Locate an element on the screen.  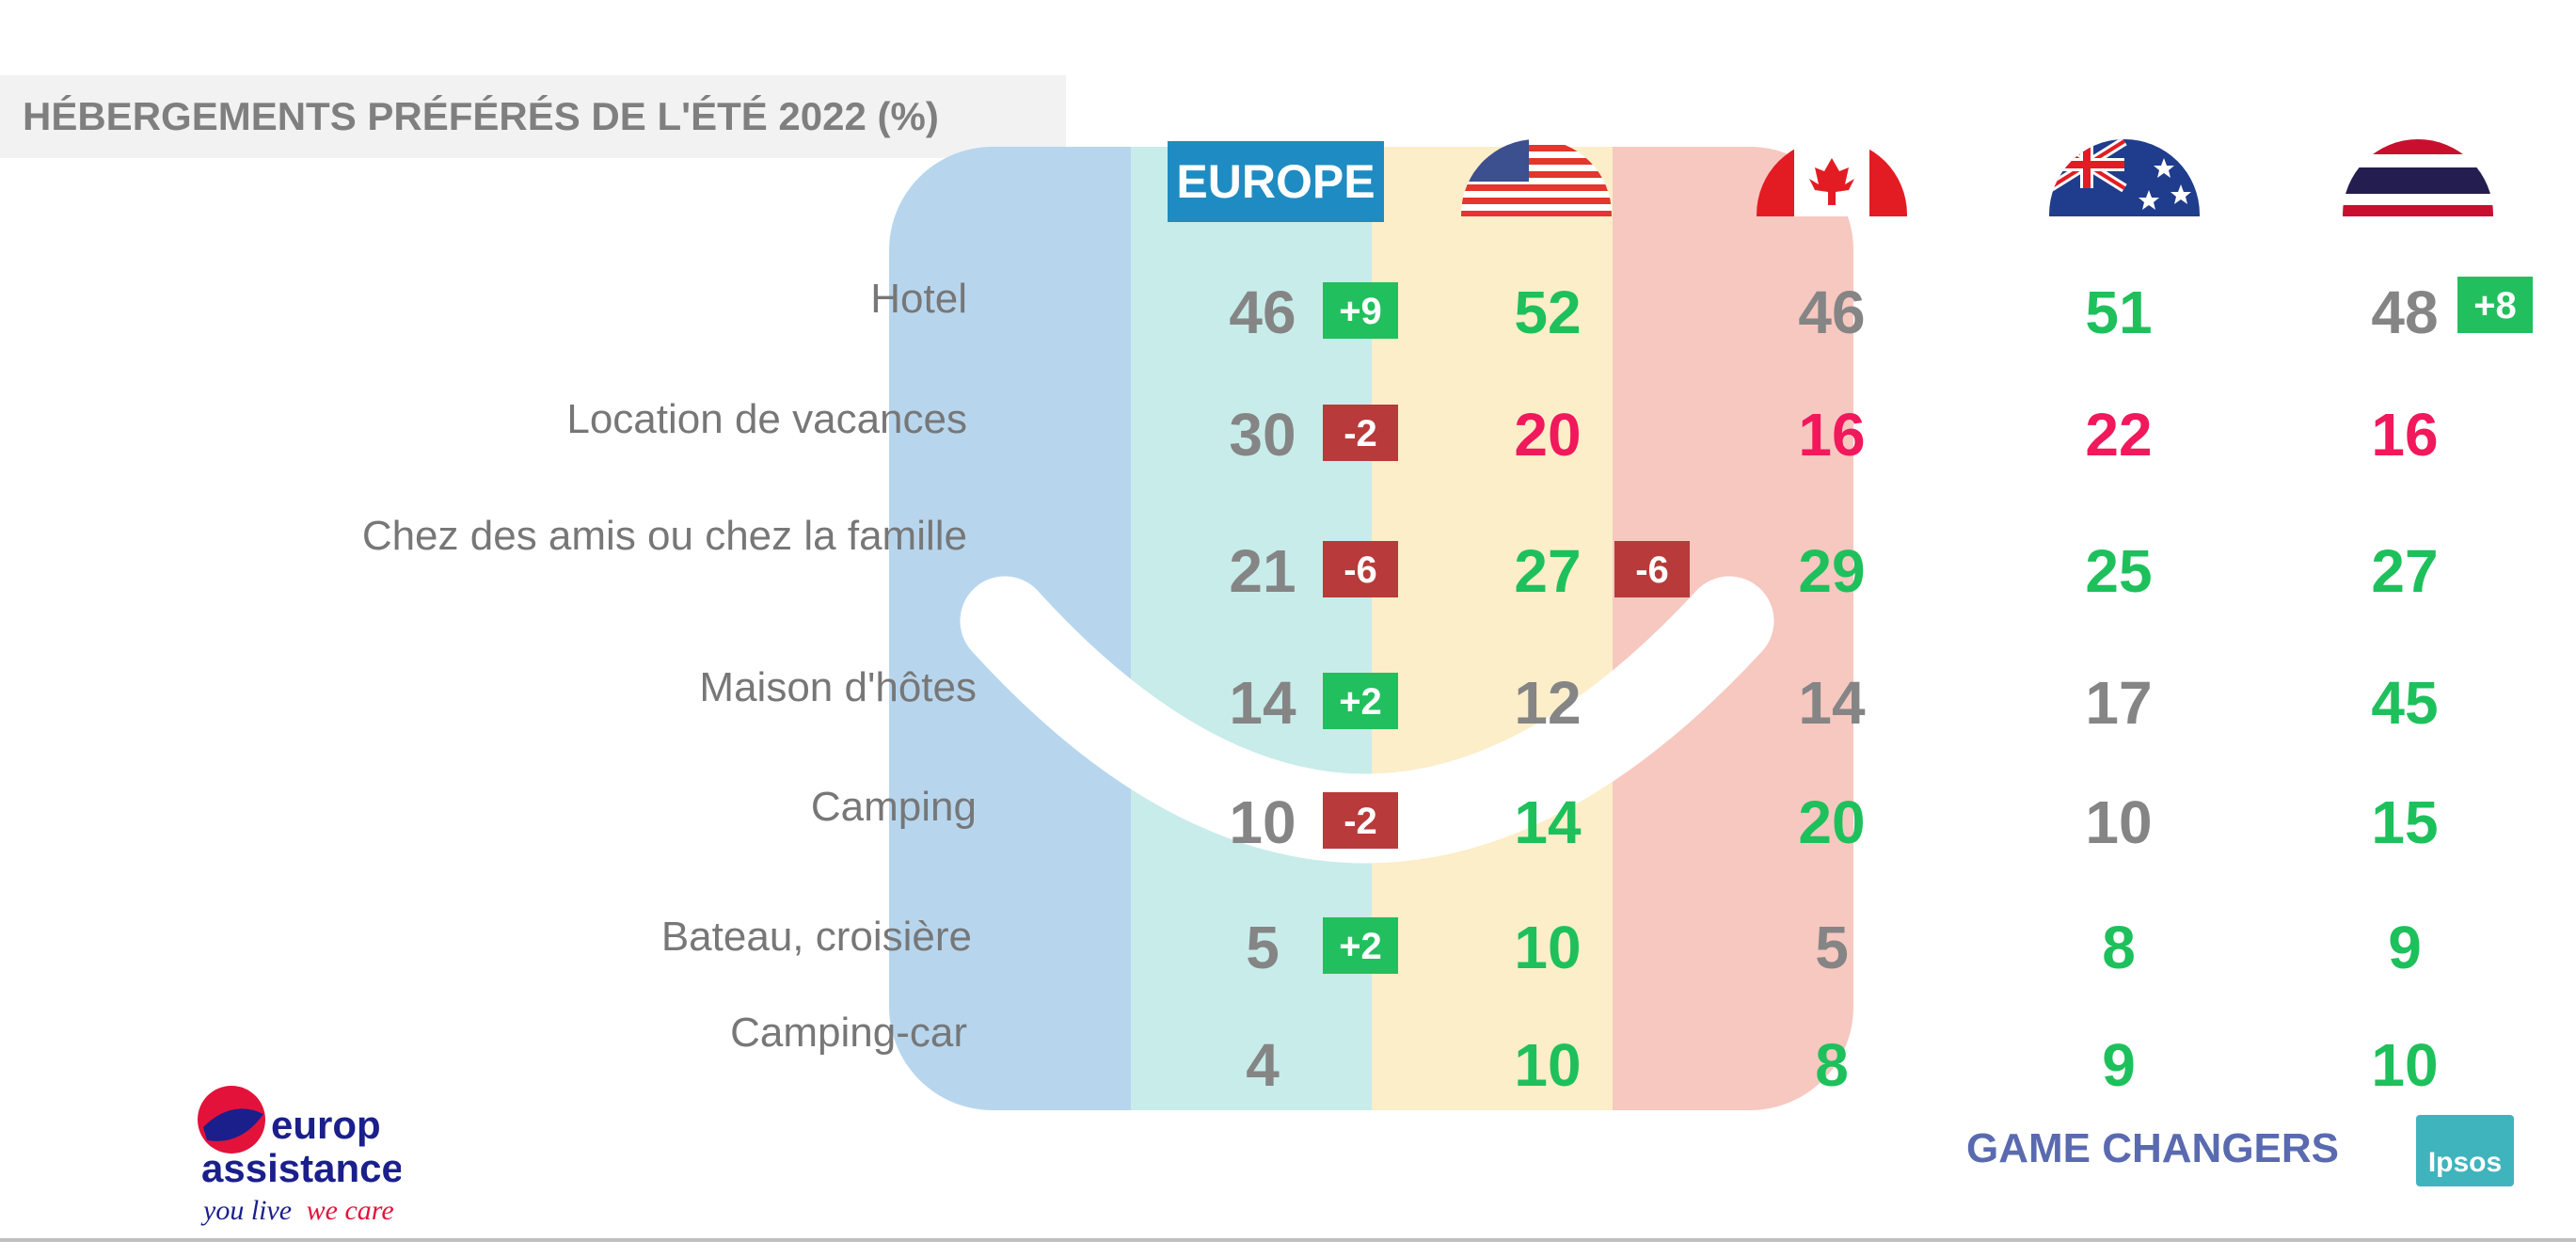
value-cell-r6-c2: 8 is located at coordinates (1832, 1065).